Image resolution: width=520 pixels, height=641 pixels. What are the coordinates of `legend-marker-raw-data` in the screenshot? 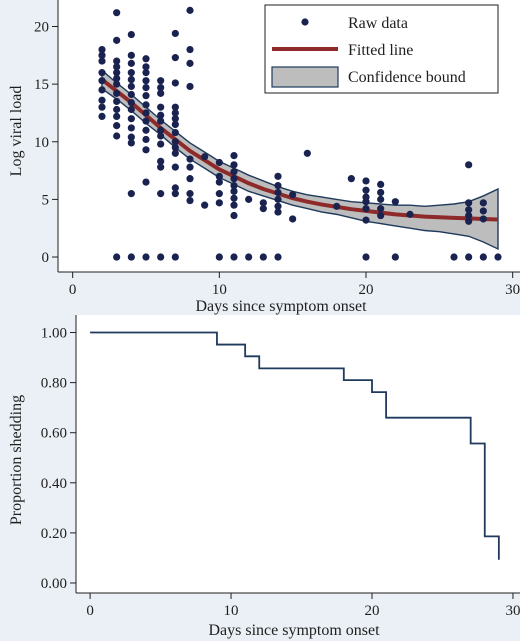 It's located at (305, 22).